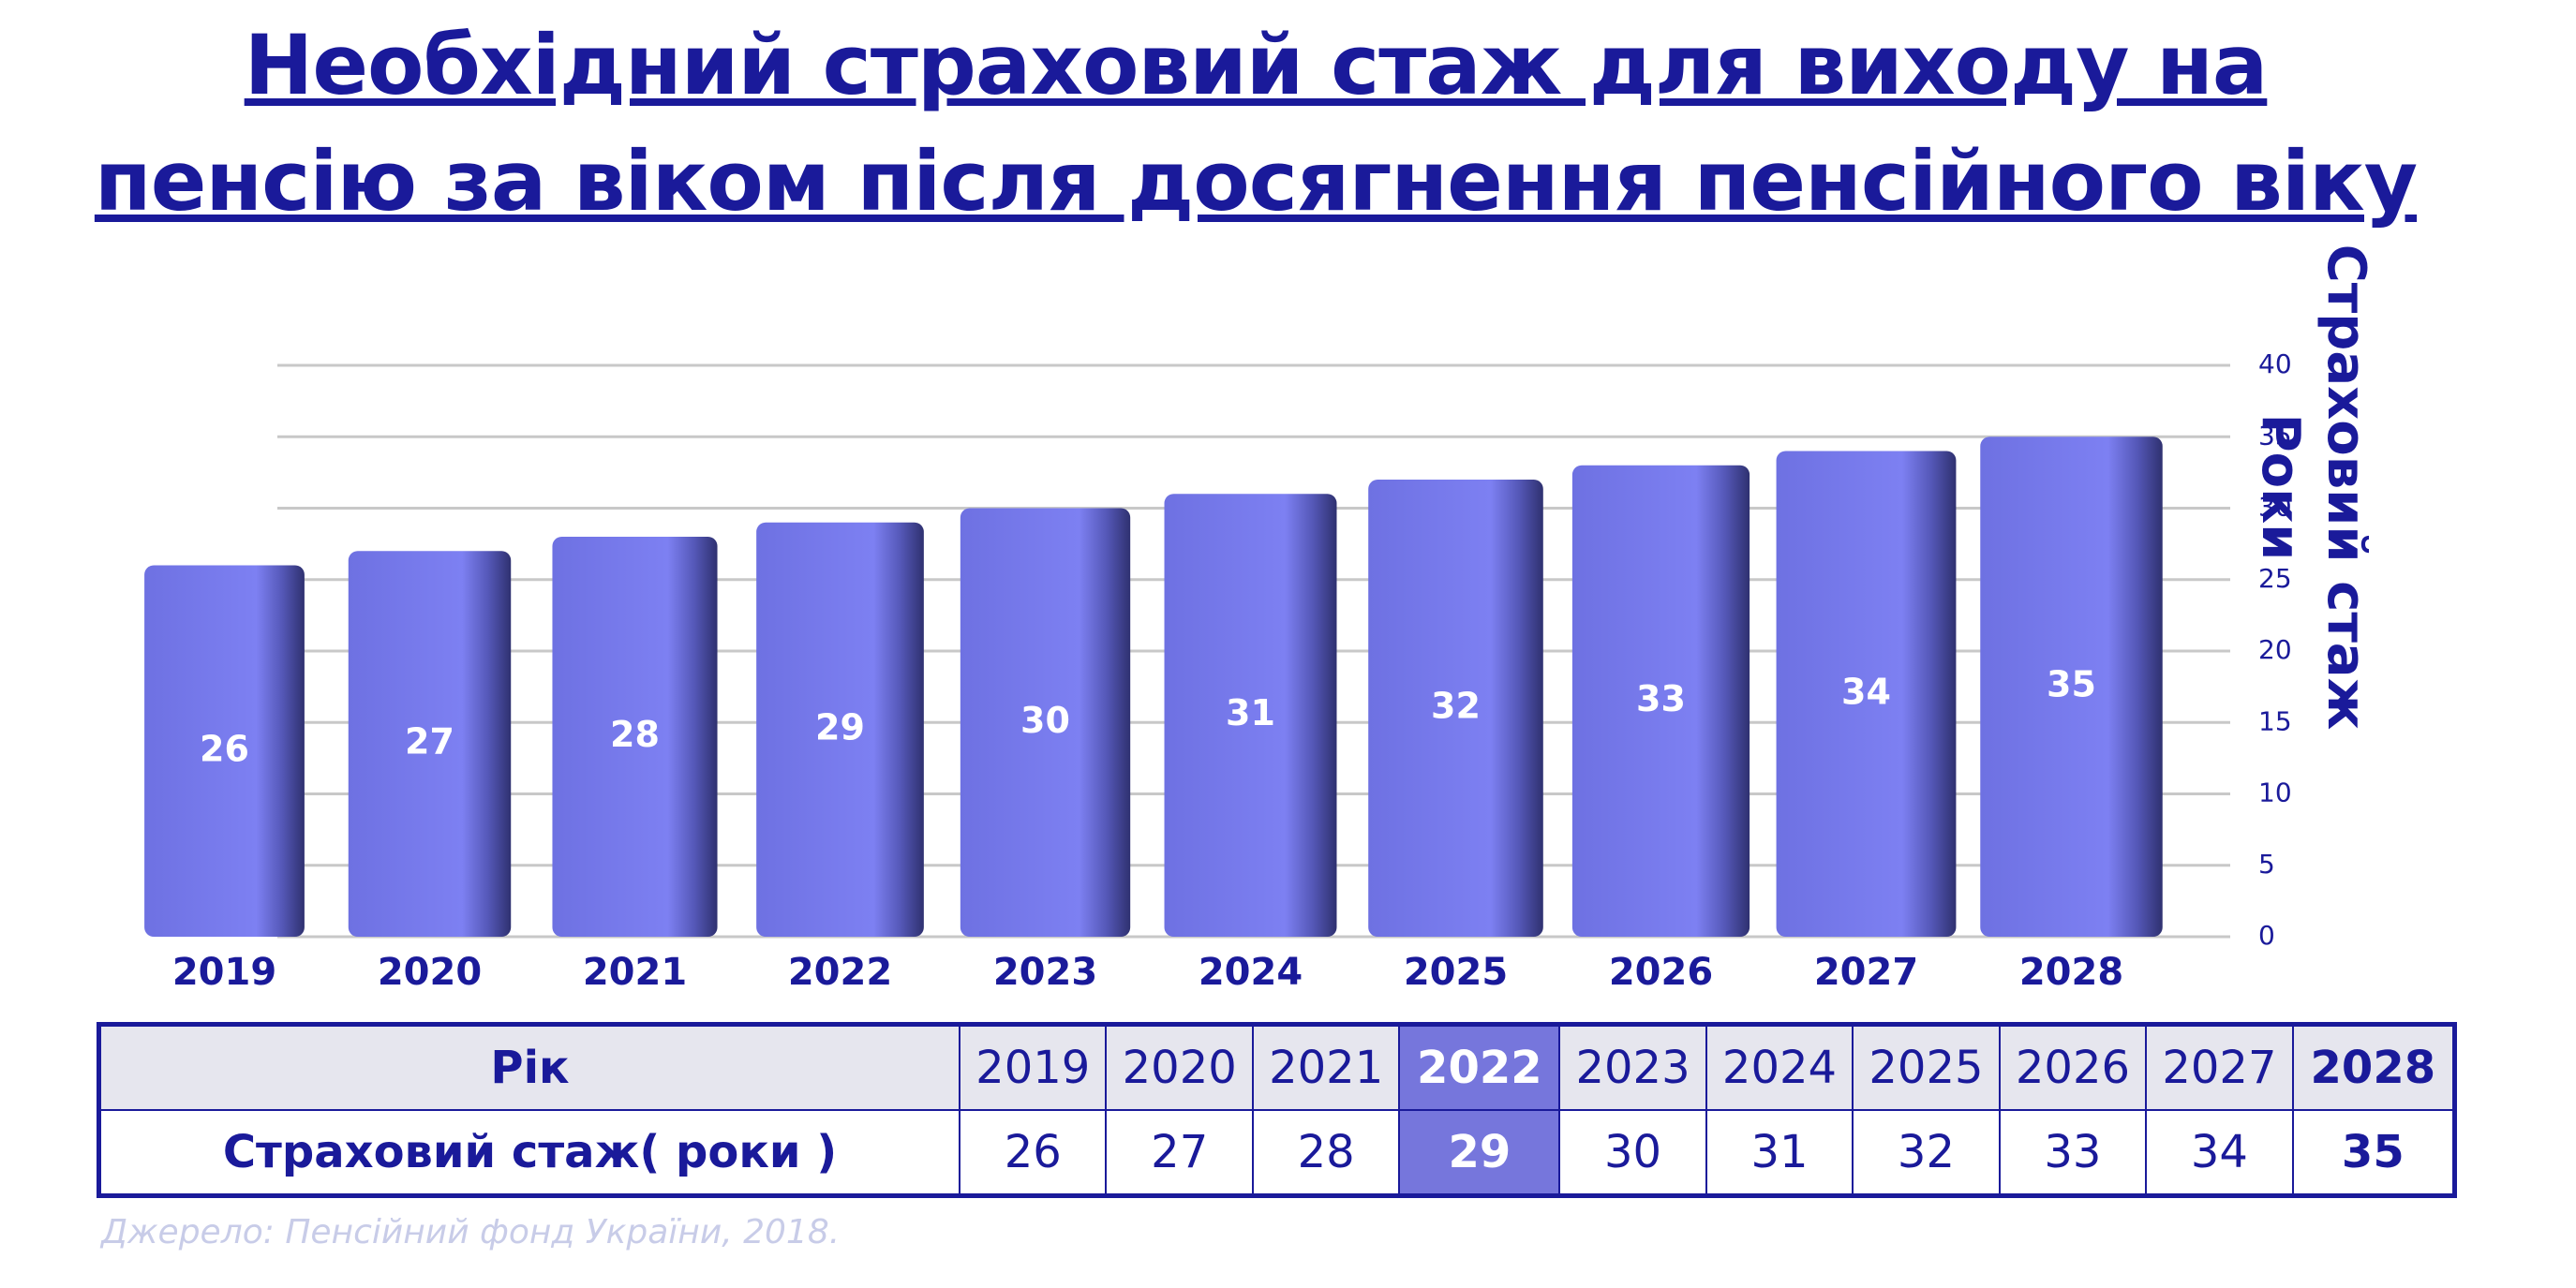  Describe the element at coordinates (1251, 973) in the screenshot. I see `x-tick-label: 2024` at that location.